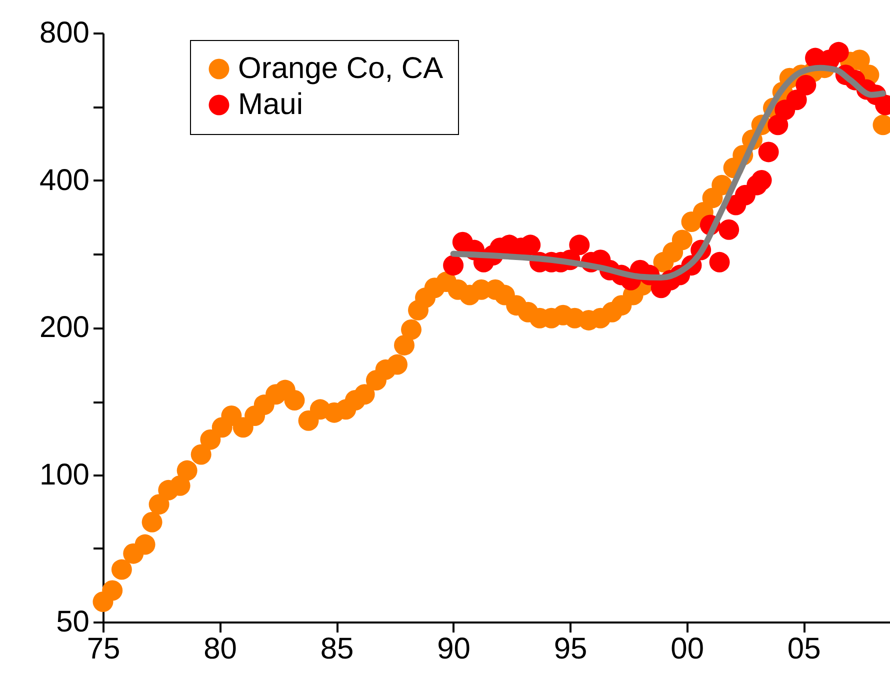  I want to click on x-tick-label: 90, so click(453, 649).